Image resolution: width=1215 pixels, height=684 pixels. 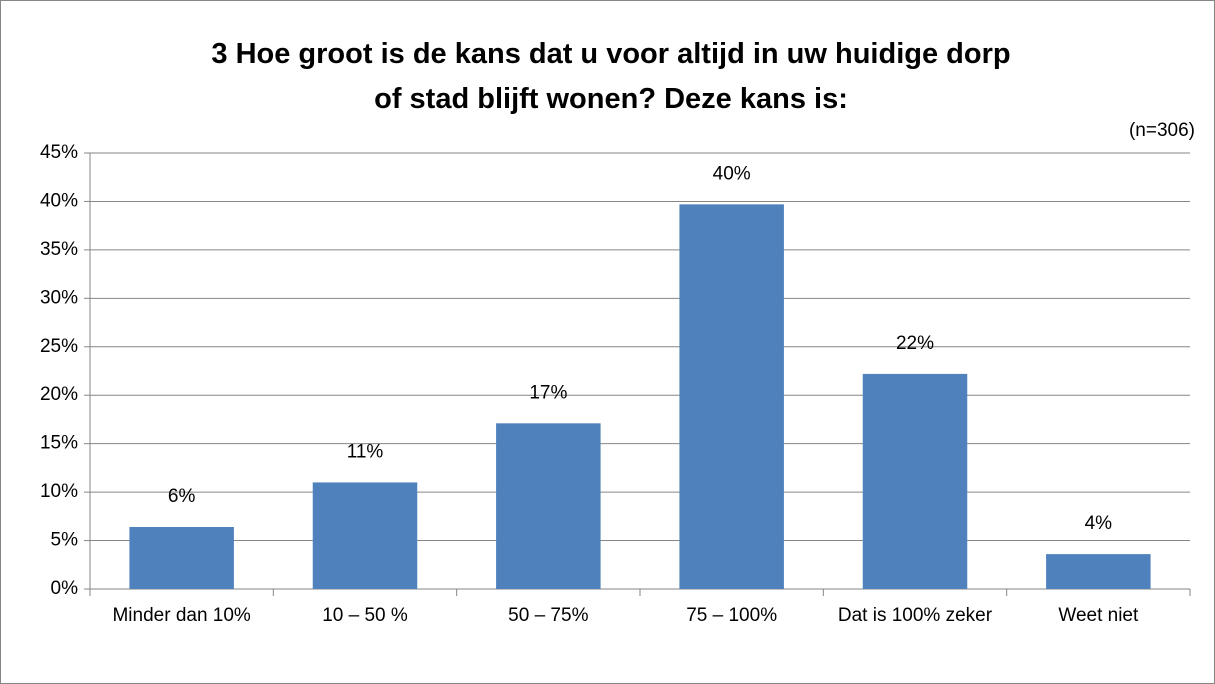 I want to click on y-tick-label: 25%, so click(x=59, y=346).